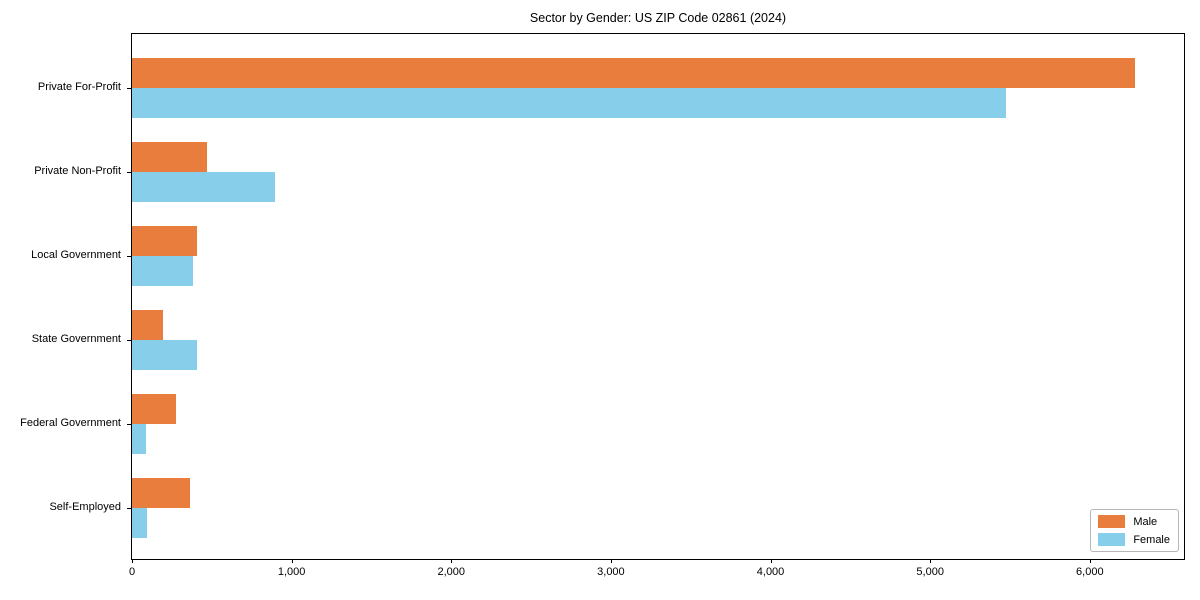 The image size is (1200, 600). Describe the element at coordinates (1090, 572) in the screenshot. I see `x-tick-label: 6,000` at that location.